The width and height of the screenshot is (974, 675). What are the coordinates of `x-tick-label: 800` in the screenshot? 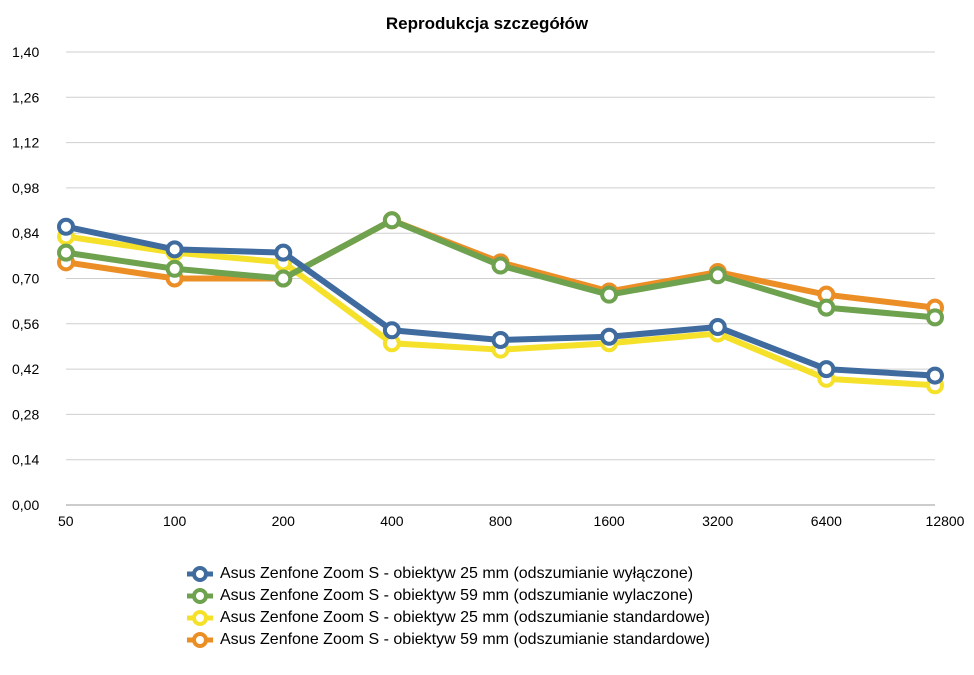 It's located at (501, 521).